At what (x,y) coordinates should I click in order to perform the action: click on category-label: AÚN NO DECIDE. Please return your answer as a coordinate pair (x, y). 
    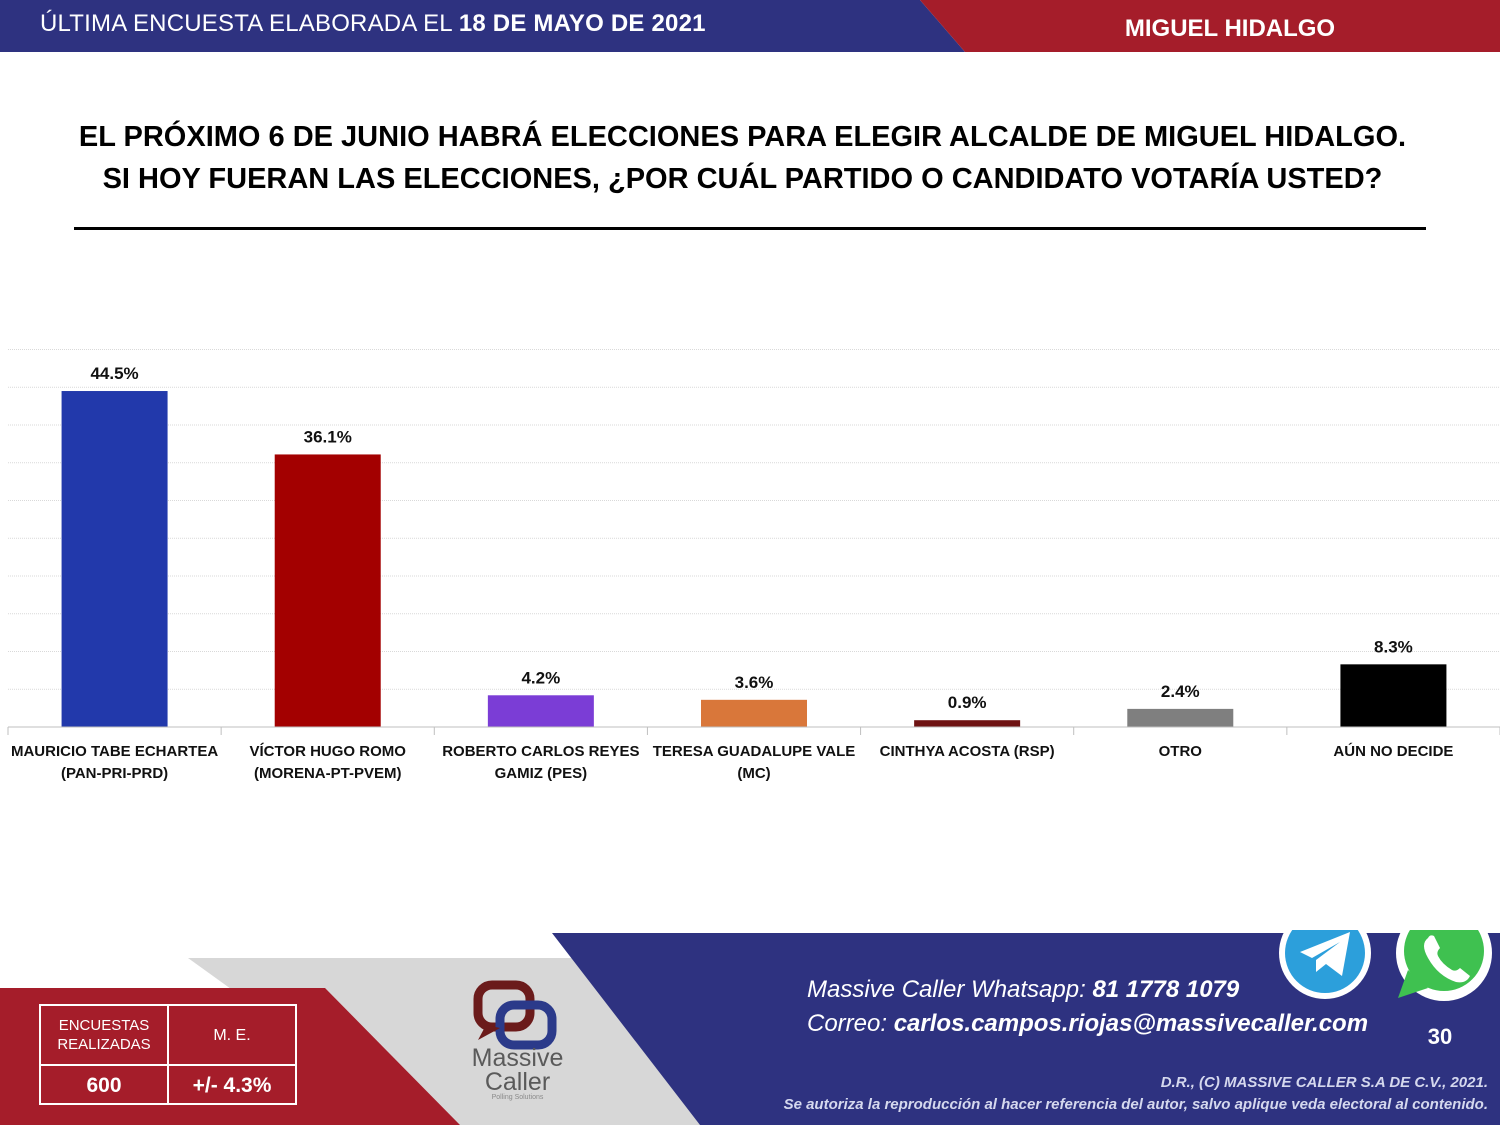
    Looking at the image, I should click on (1393, 751).